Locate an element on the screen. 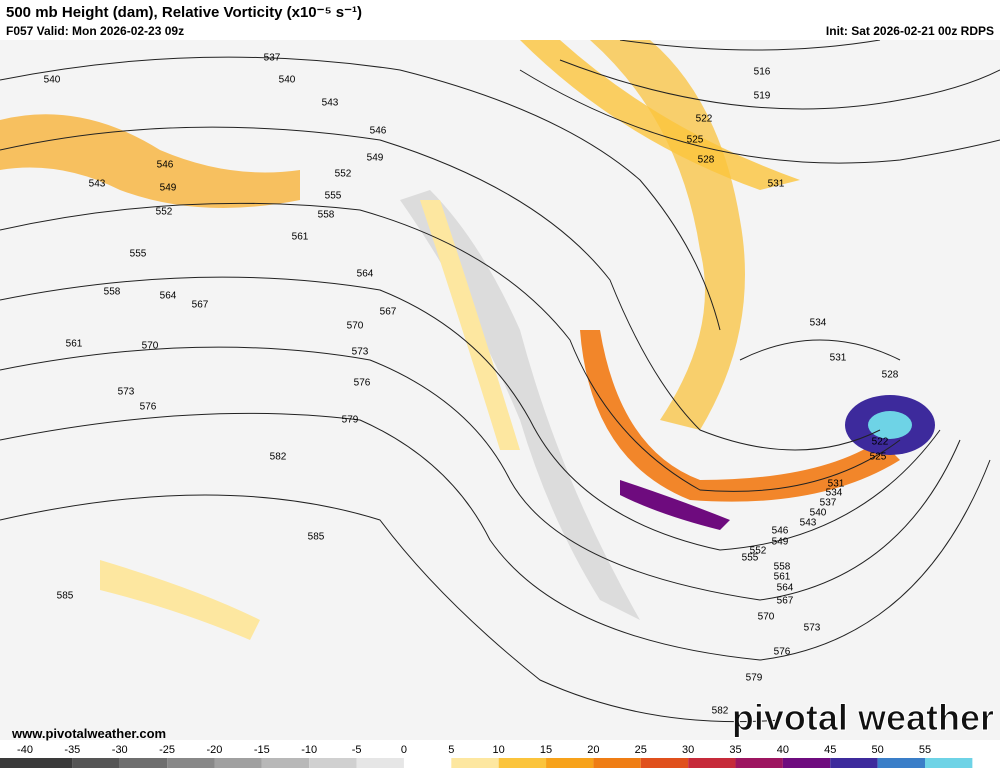 The height and width of the screenshot is (777, 1000). contour-label: 537 is located at coordinates (828, 503).